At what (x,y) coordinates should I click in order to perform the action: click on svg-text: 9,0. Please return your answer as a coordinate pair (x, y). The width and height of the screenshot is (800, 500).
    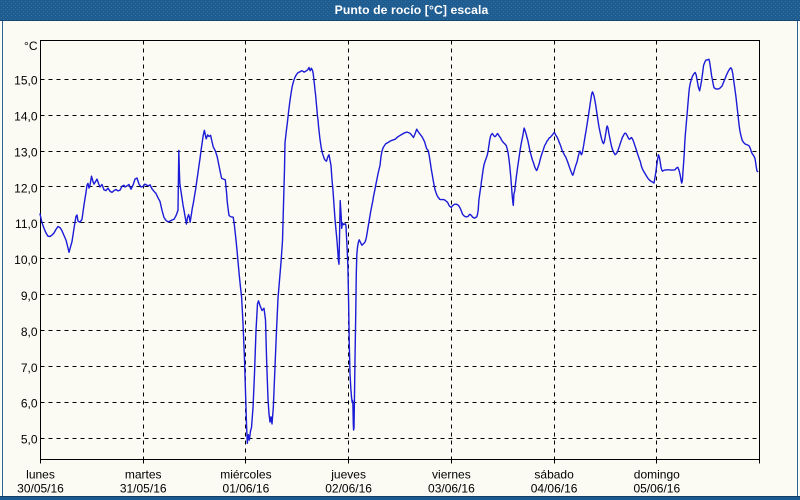
    Looking at the image, I should click on (29, 296).